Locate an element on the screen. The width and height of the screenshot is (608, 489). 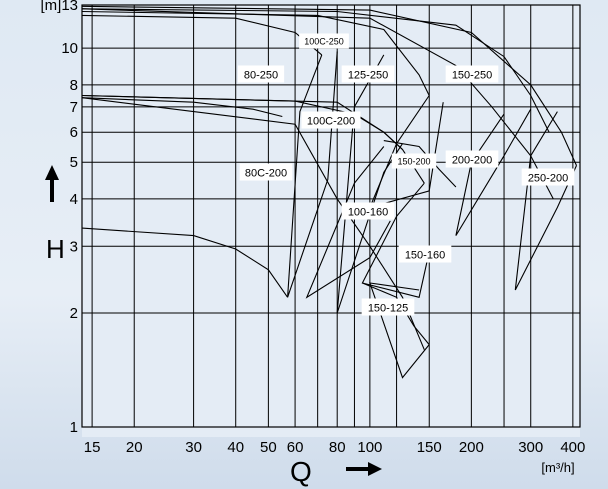
x-tick-label: 15 is located at coordinates (92, 447).